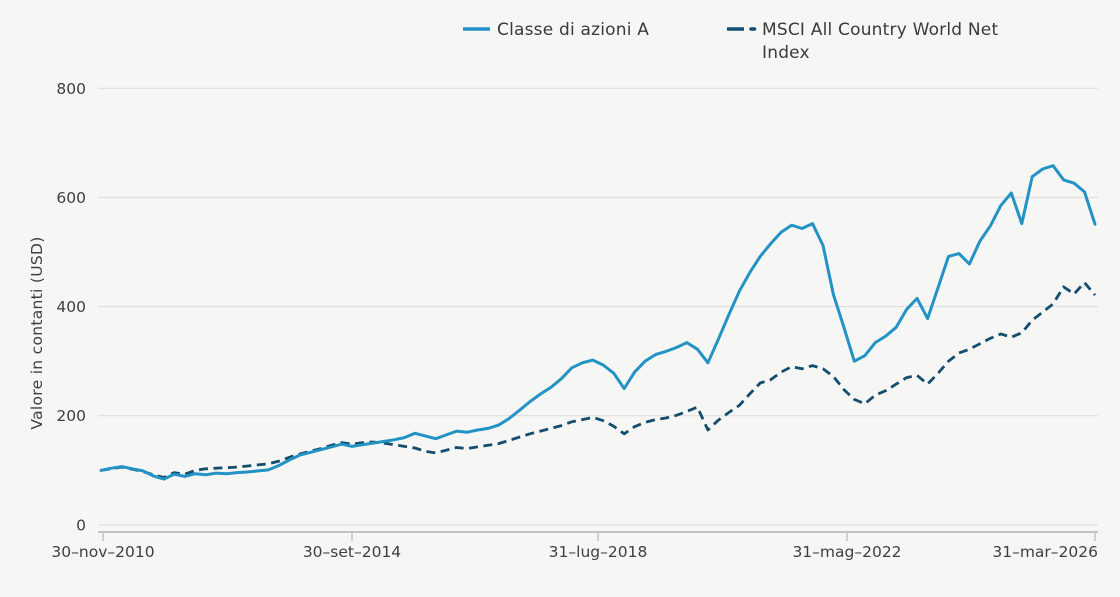 The height and width of the screenshot is (597, 1120). What do you see at coordinates (352, 552) in the screenshot?
I see `x-tick-label-2014: 30–set–2014` at bounding box center [352, 552].